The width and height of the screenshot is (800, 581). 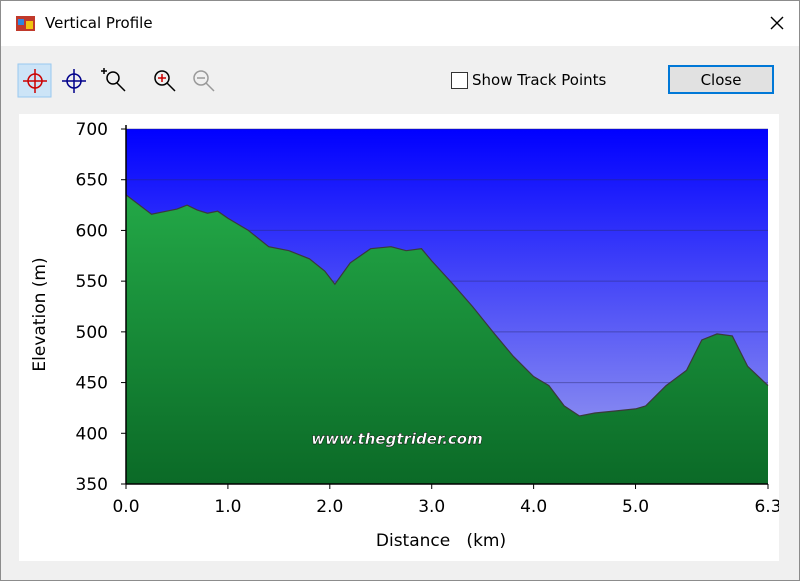 What do you see at coordinates (92, 282) in the screenshot?
I see `y-tick-label: 550` at bounding box center [92, 282].